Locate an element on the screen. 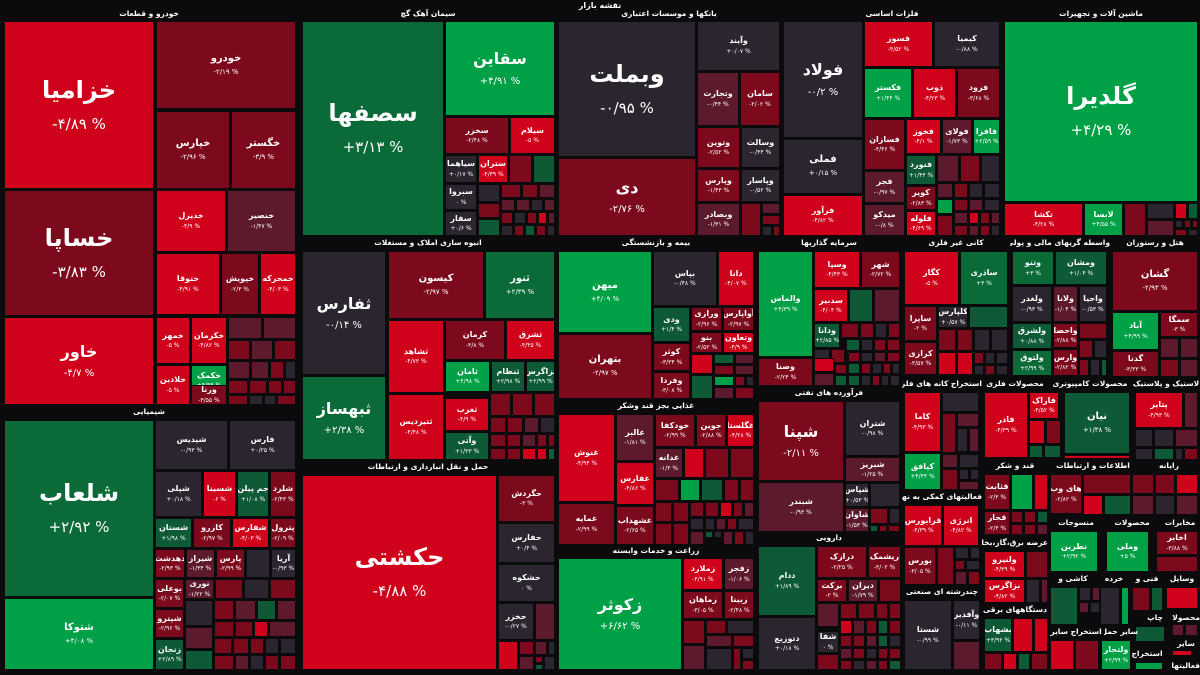  stock-tile: ولشرق +۰/۸۸ % is located at coordinates (1032, 336).